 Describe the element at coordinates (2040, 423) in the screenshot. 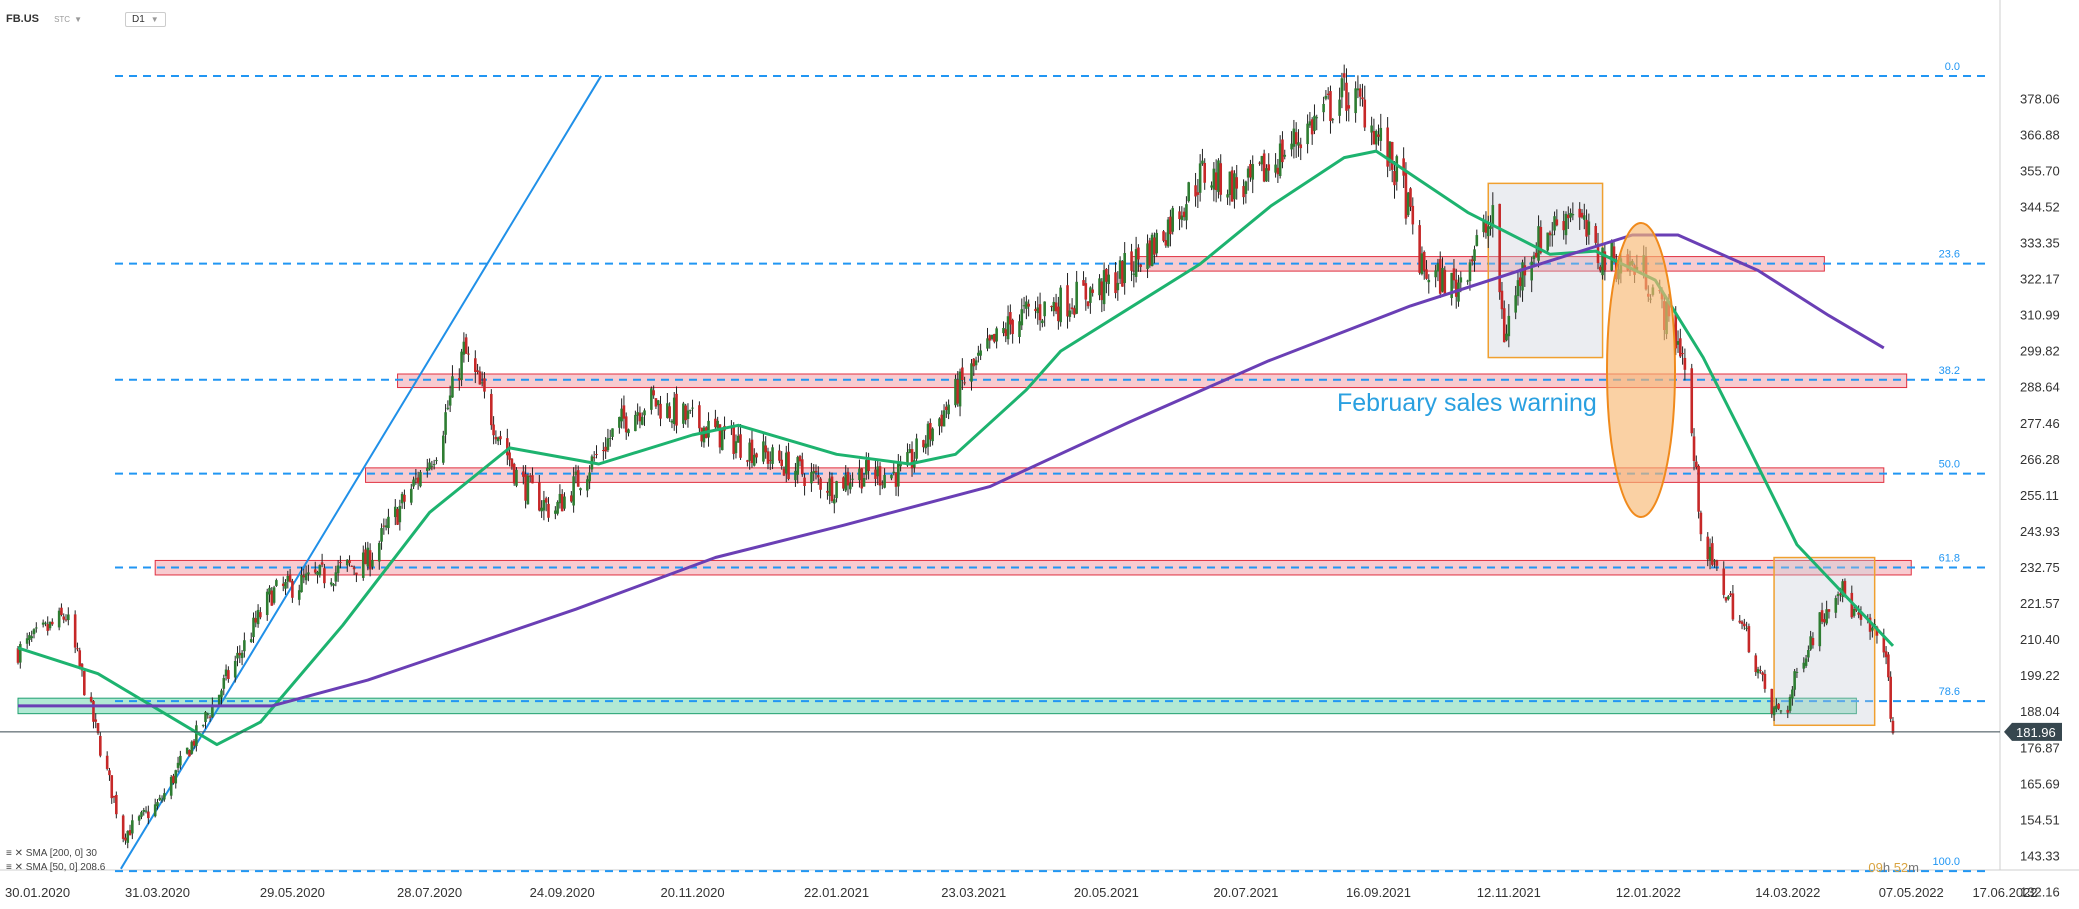

I see `y-tick-label: 277.46` at that location.